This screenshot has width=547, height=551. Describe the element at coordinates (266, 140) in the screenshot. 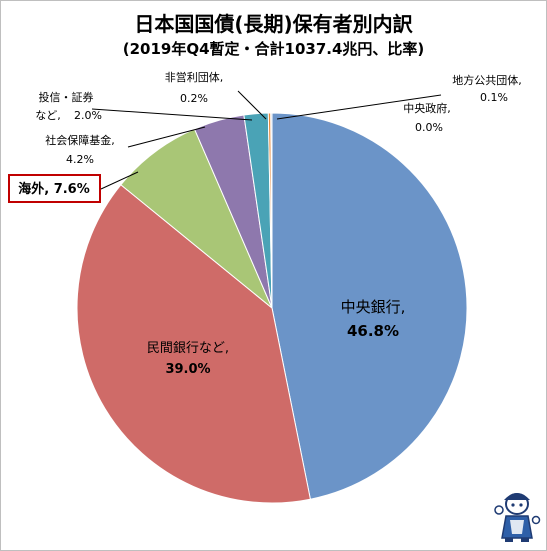

I see `leader-lines` at that location.